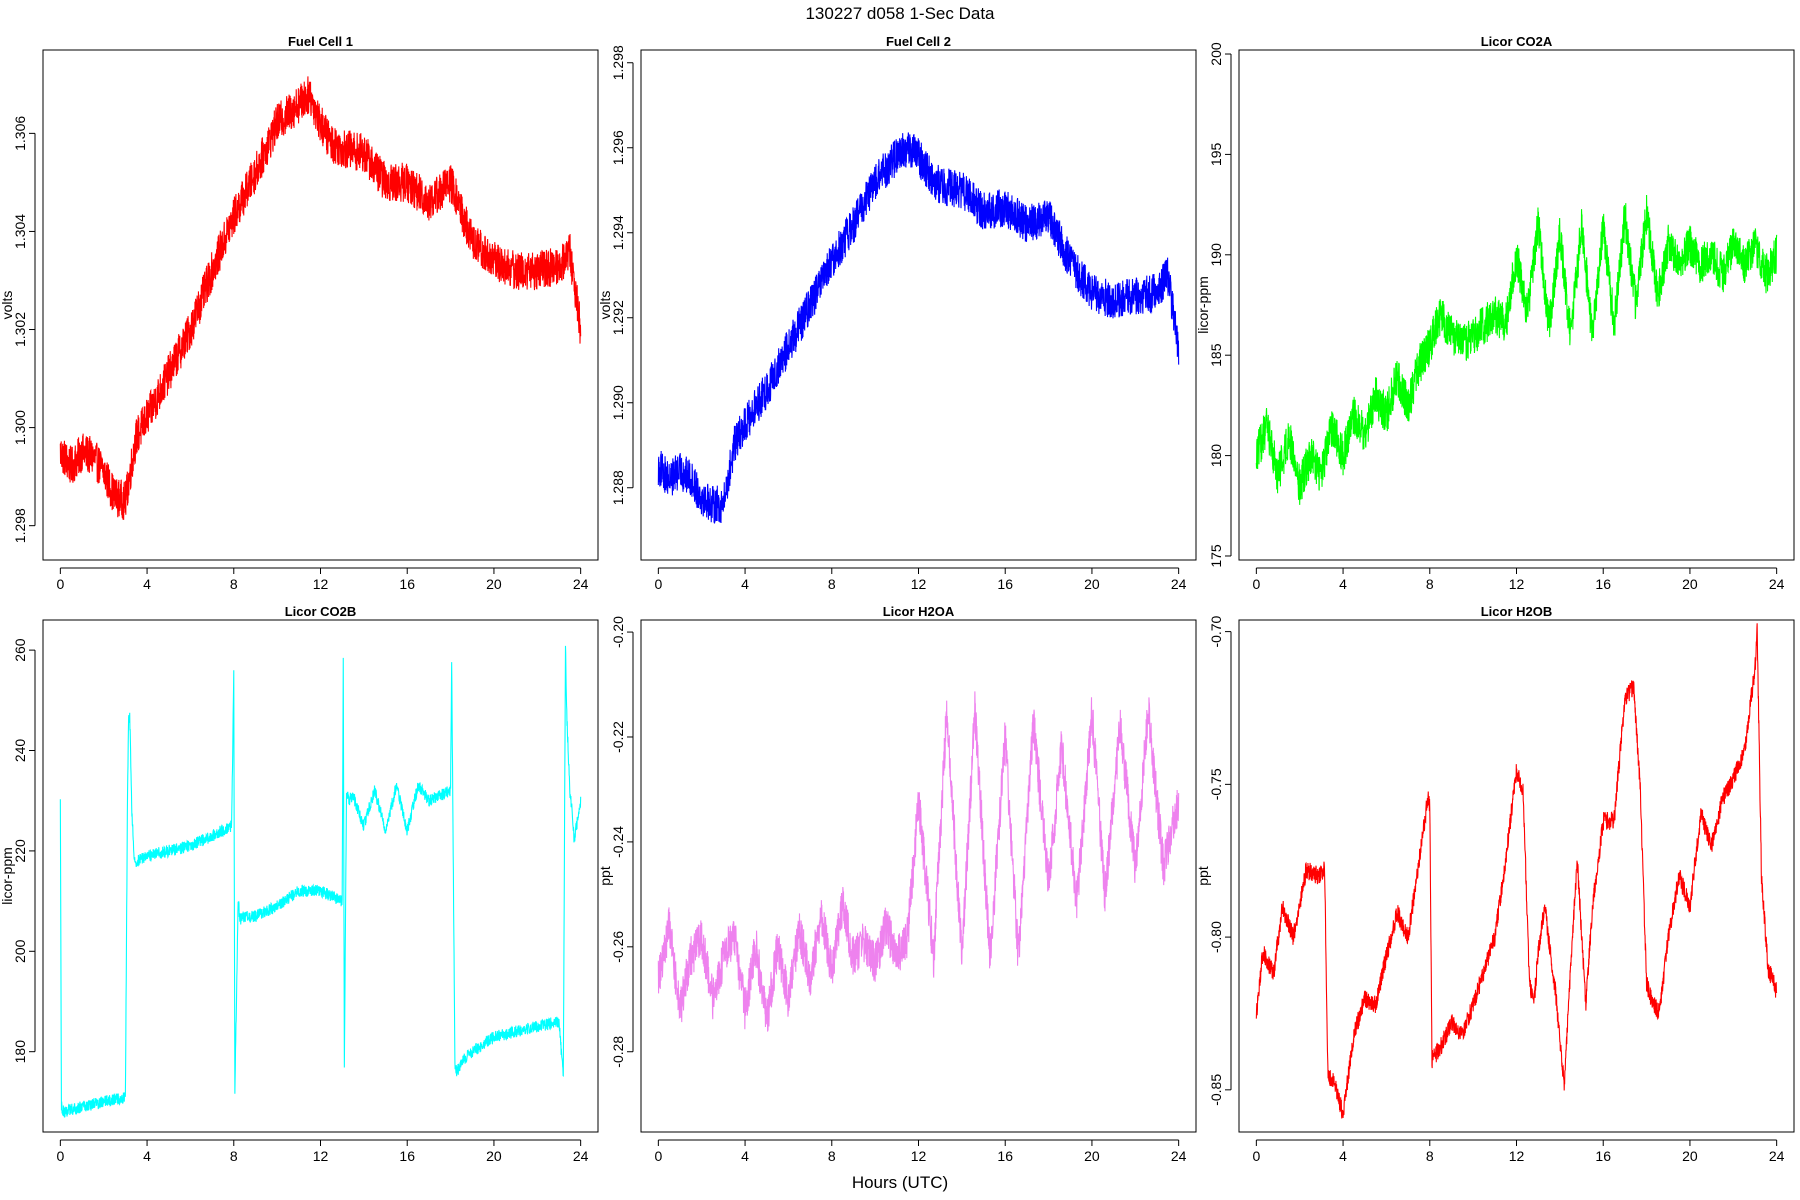 Image resolution: width=1800 pixels, height=1200 pixels. I want to click on y-tick-label: -0.28, so click(618, 1052).